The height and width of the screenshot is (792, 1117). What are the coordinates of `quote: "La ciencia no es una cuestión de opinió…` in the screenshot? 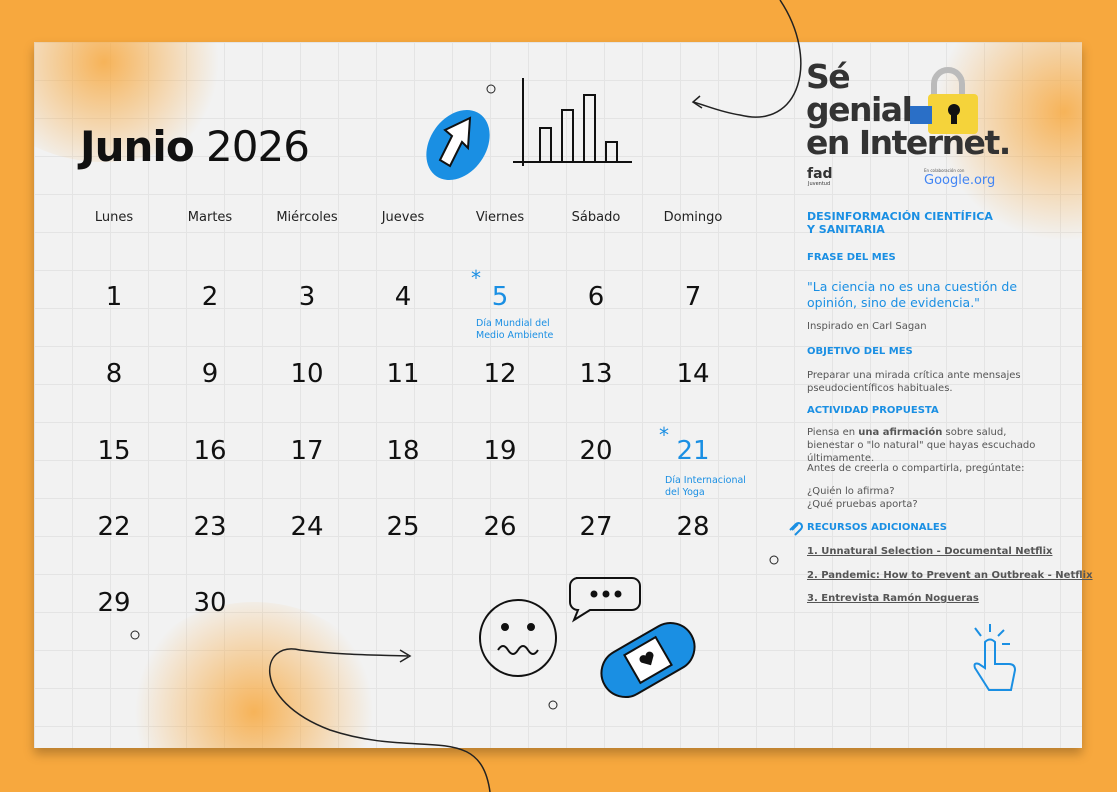 It's located at (912, 294).